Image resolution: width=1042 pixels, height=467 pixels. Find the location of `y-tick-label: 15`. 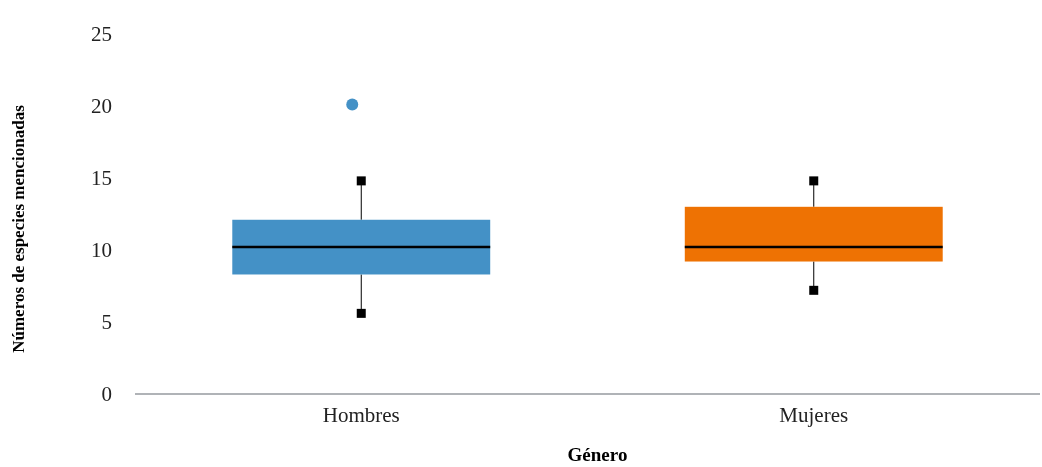

y-tick-label: 15 is located at coordinates (101, 178).